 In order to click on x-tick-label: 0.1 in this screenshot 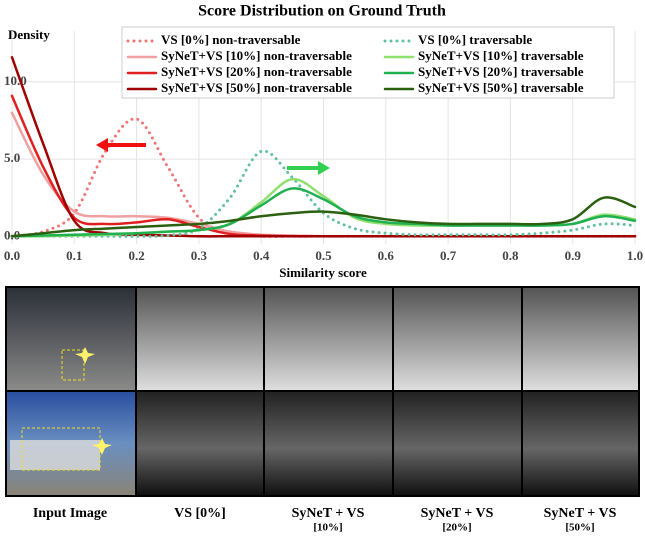, I will do `click(74, 255)`.